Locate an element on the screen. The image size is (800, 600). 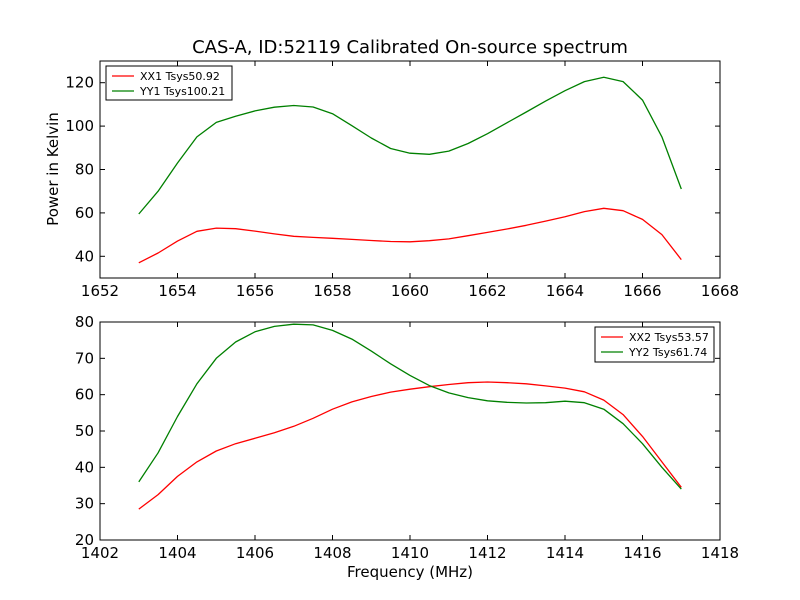
y-tick-label: 70 is located at coordinates (84, 358).